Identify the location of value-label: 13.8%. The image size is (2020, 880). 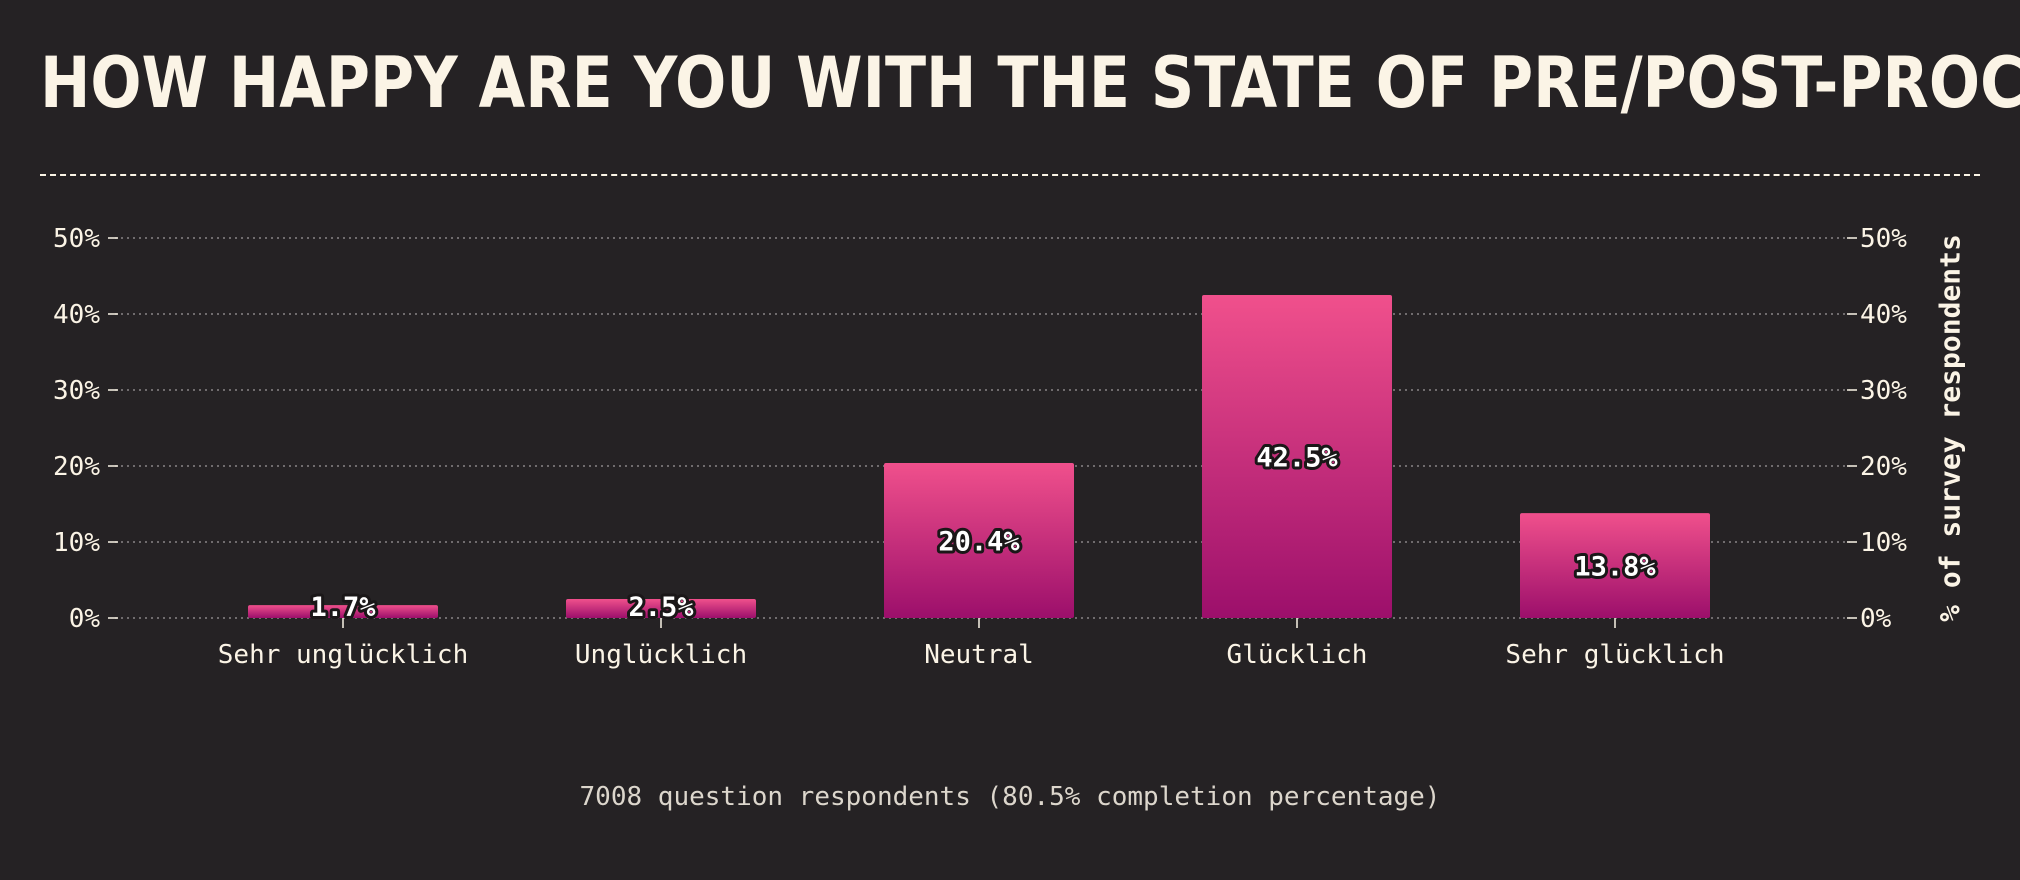
(1615, 567).